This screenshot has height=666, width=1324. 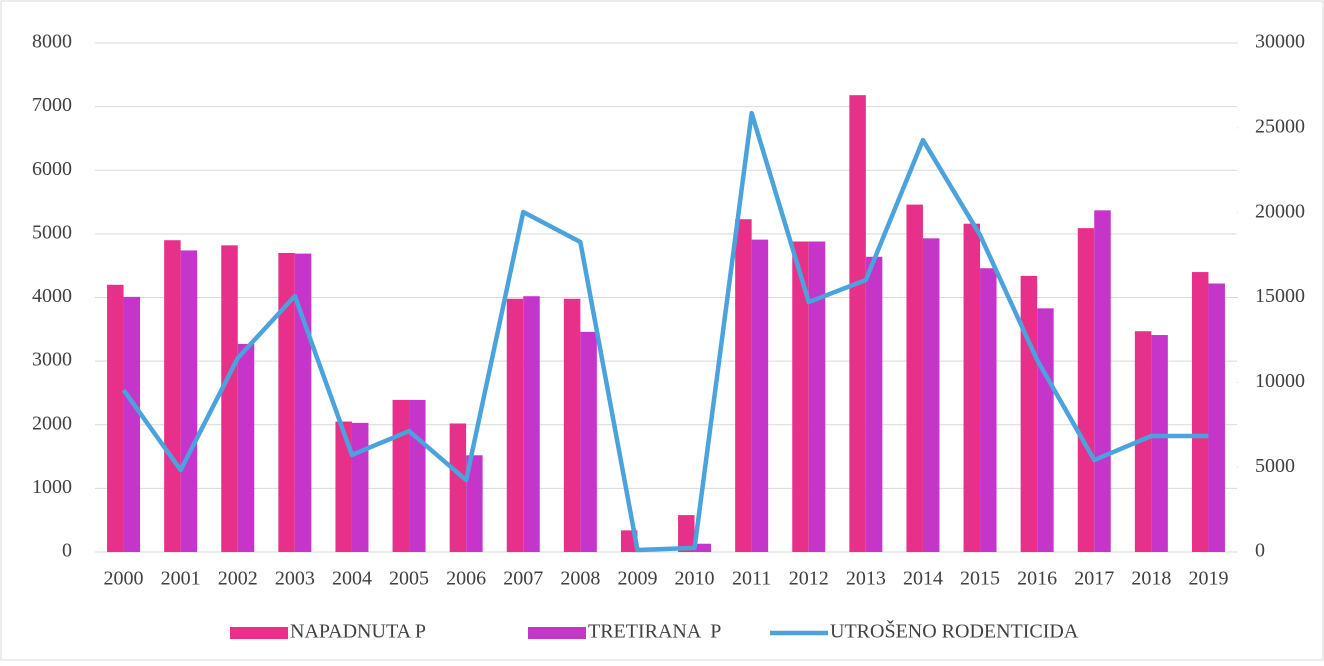 What do you see at coordinates (1280, 42) in the screenshot?
I see `y2-tick-label: 30000` at bounding box center [1280, 42].